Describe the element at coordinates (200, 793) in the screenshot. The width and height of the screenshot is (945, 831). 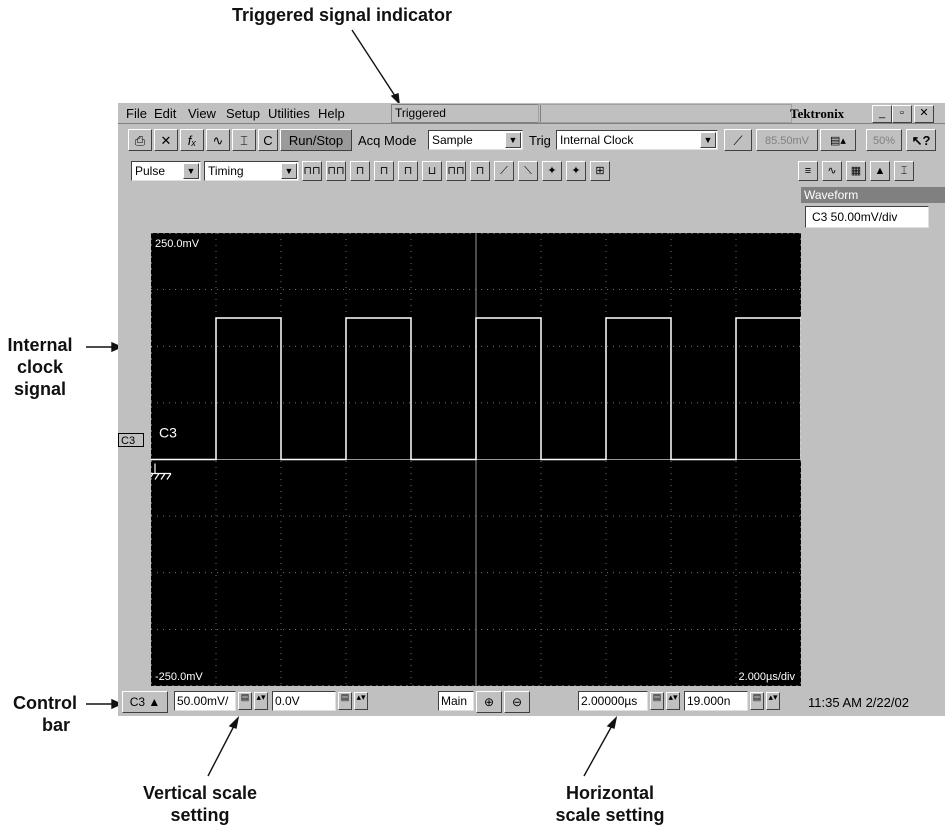
I see `callout-line-1: Vertical scale` at that location.